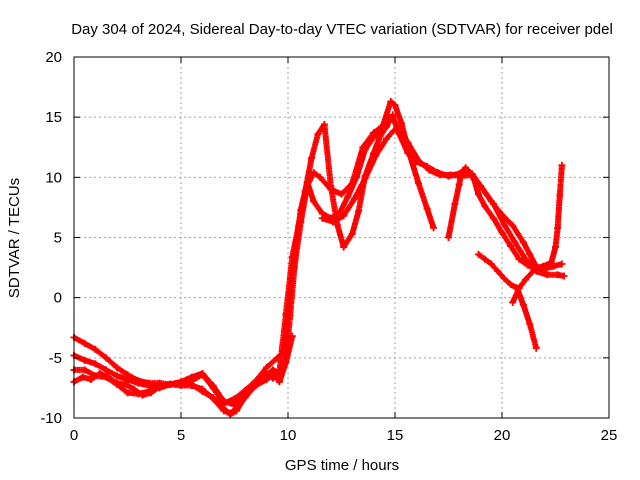 The image size is (640, 480). Describe the element at coordinates (74, 435) in the screenshot. I see `x-tick-label: 0` at that location.